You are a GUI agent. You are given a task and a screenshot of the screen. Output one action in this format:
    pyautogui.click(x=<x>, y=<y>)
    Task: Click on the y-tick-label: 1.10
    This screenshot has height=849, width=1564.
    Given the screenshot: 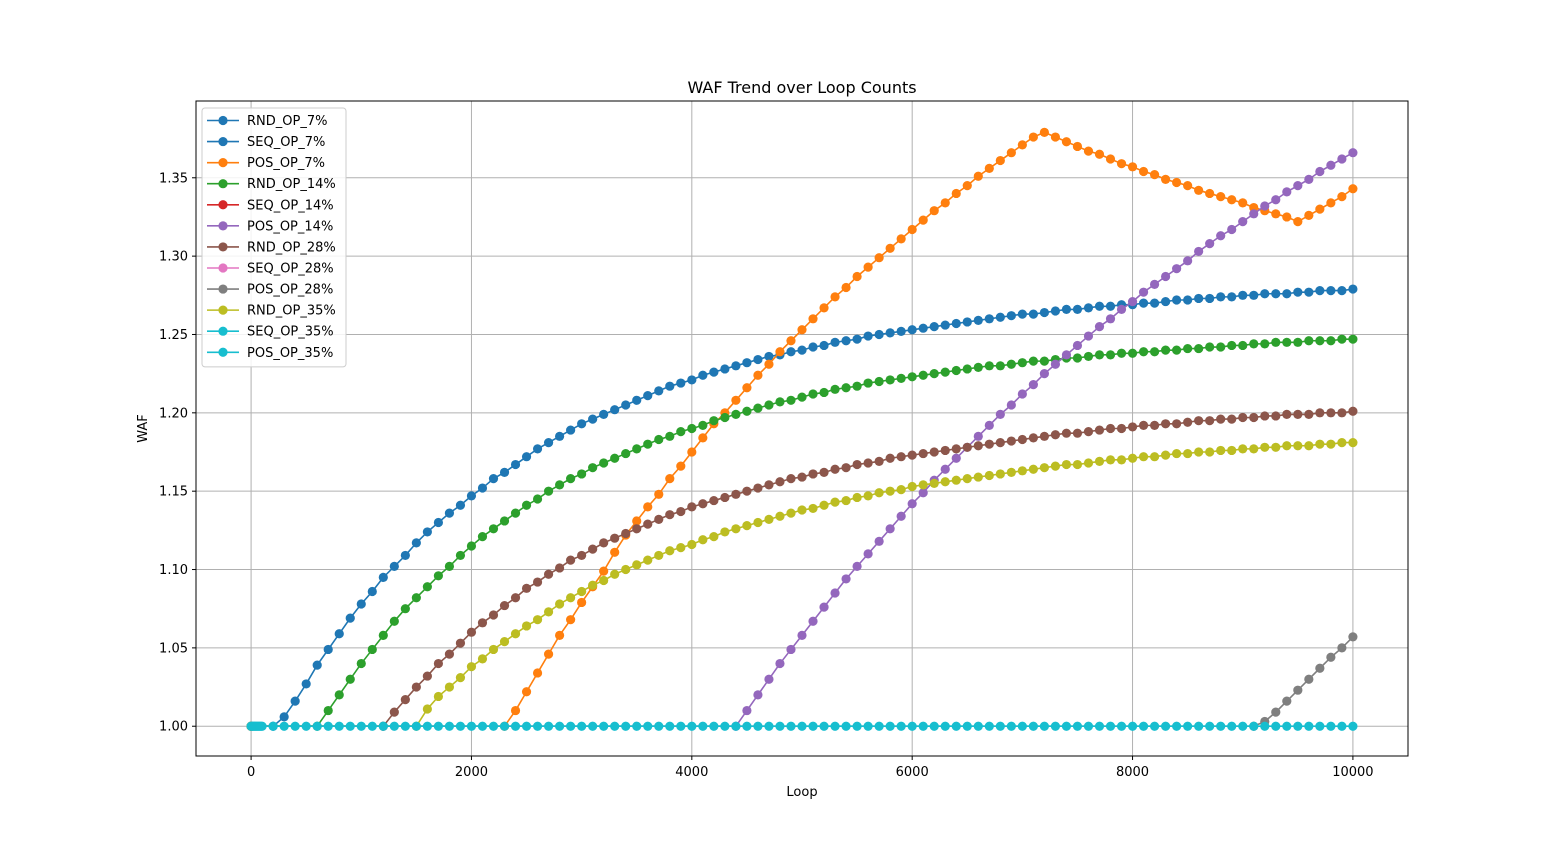 What is the action you would take?
    pyautogui.click(x=173, y=570)
    